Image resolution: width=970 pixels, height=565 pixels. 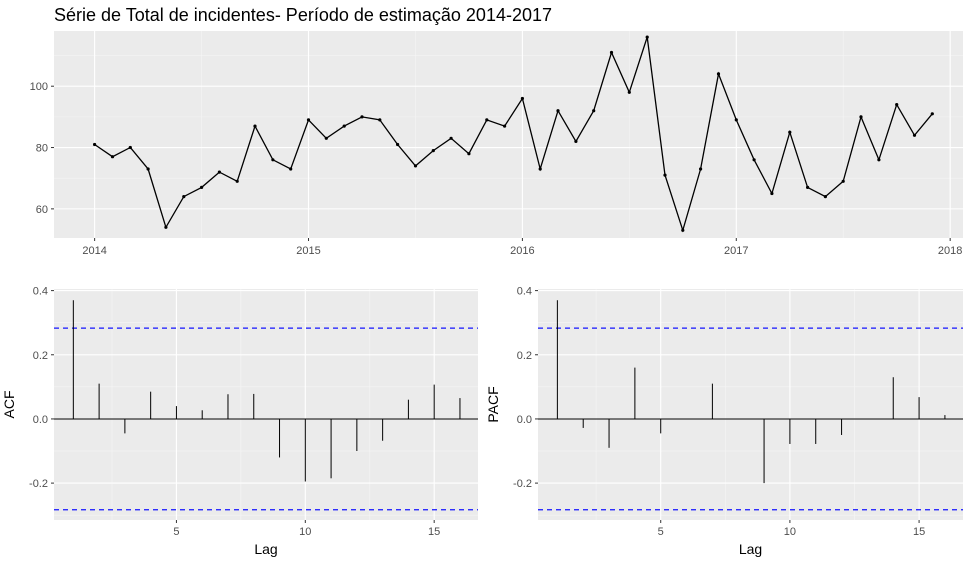 What do you see at coordinates (94, 251) in the screenshot?
I see `x-tick-label: 2014` at bounding box center [94, 251].